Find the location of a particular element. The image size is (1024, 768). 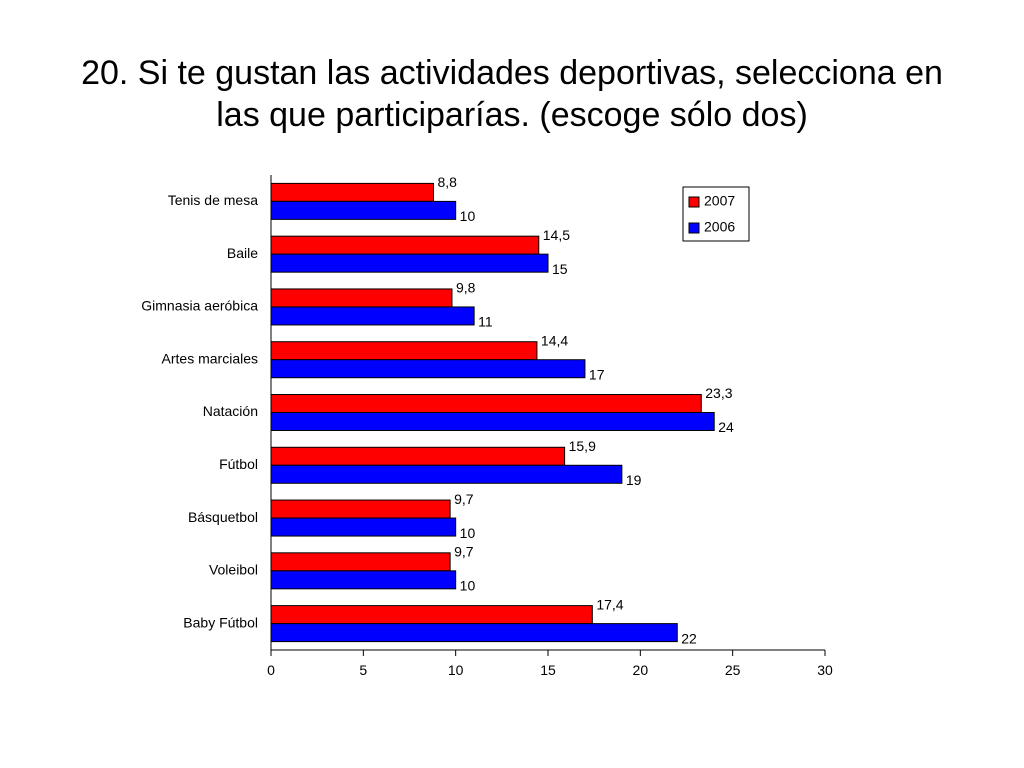

data-label: 23,3 is located at coordinates (718, 393).